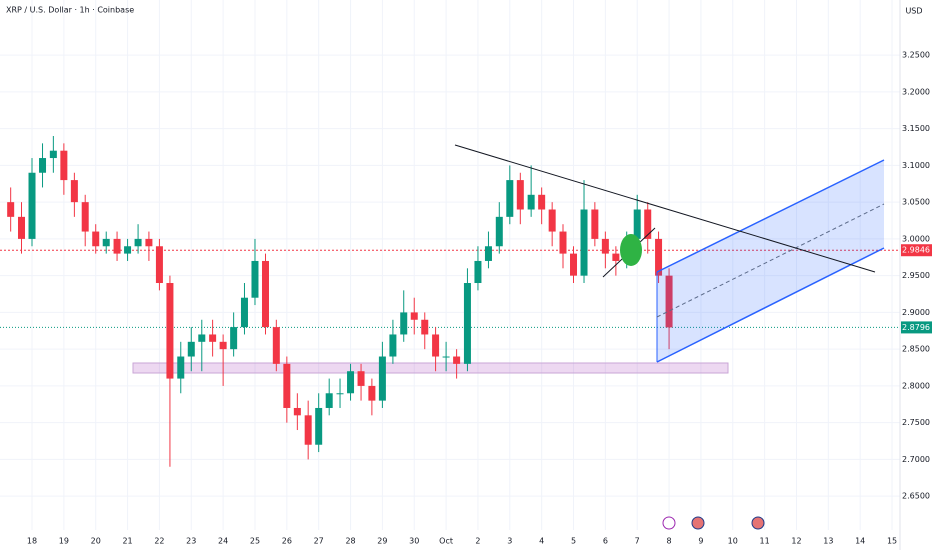 The height and width of the screenshot is (550, 932). I want to click on price-label: 2.9846, so click(916, 250).